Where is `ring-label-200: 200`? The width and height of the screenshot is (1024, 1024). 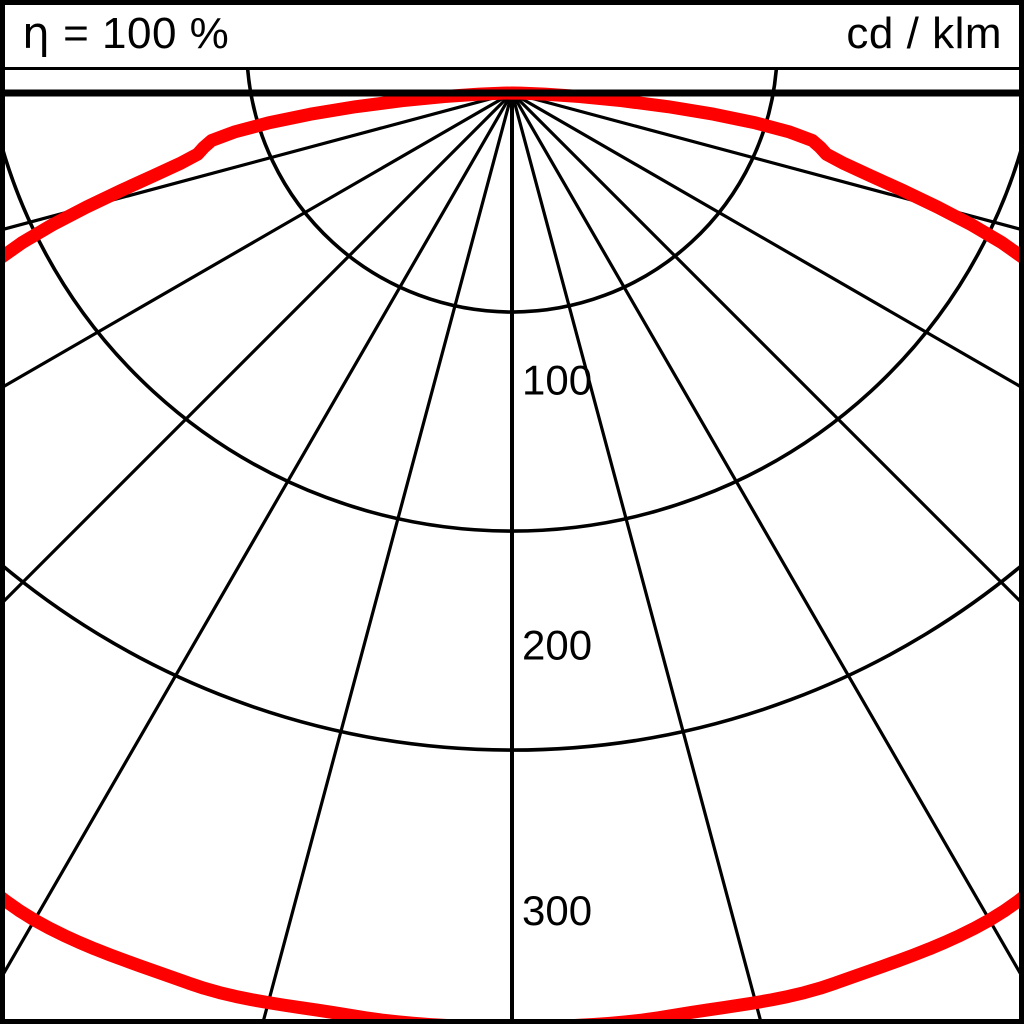
ring-label-200: 200 is located at coordinates (557, 645).